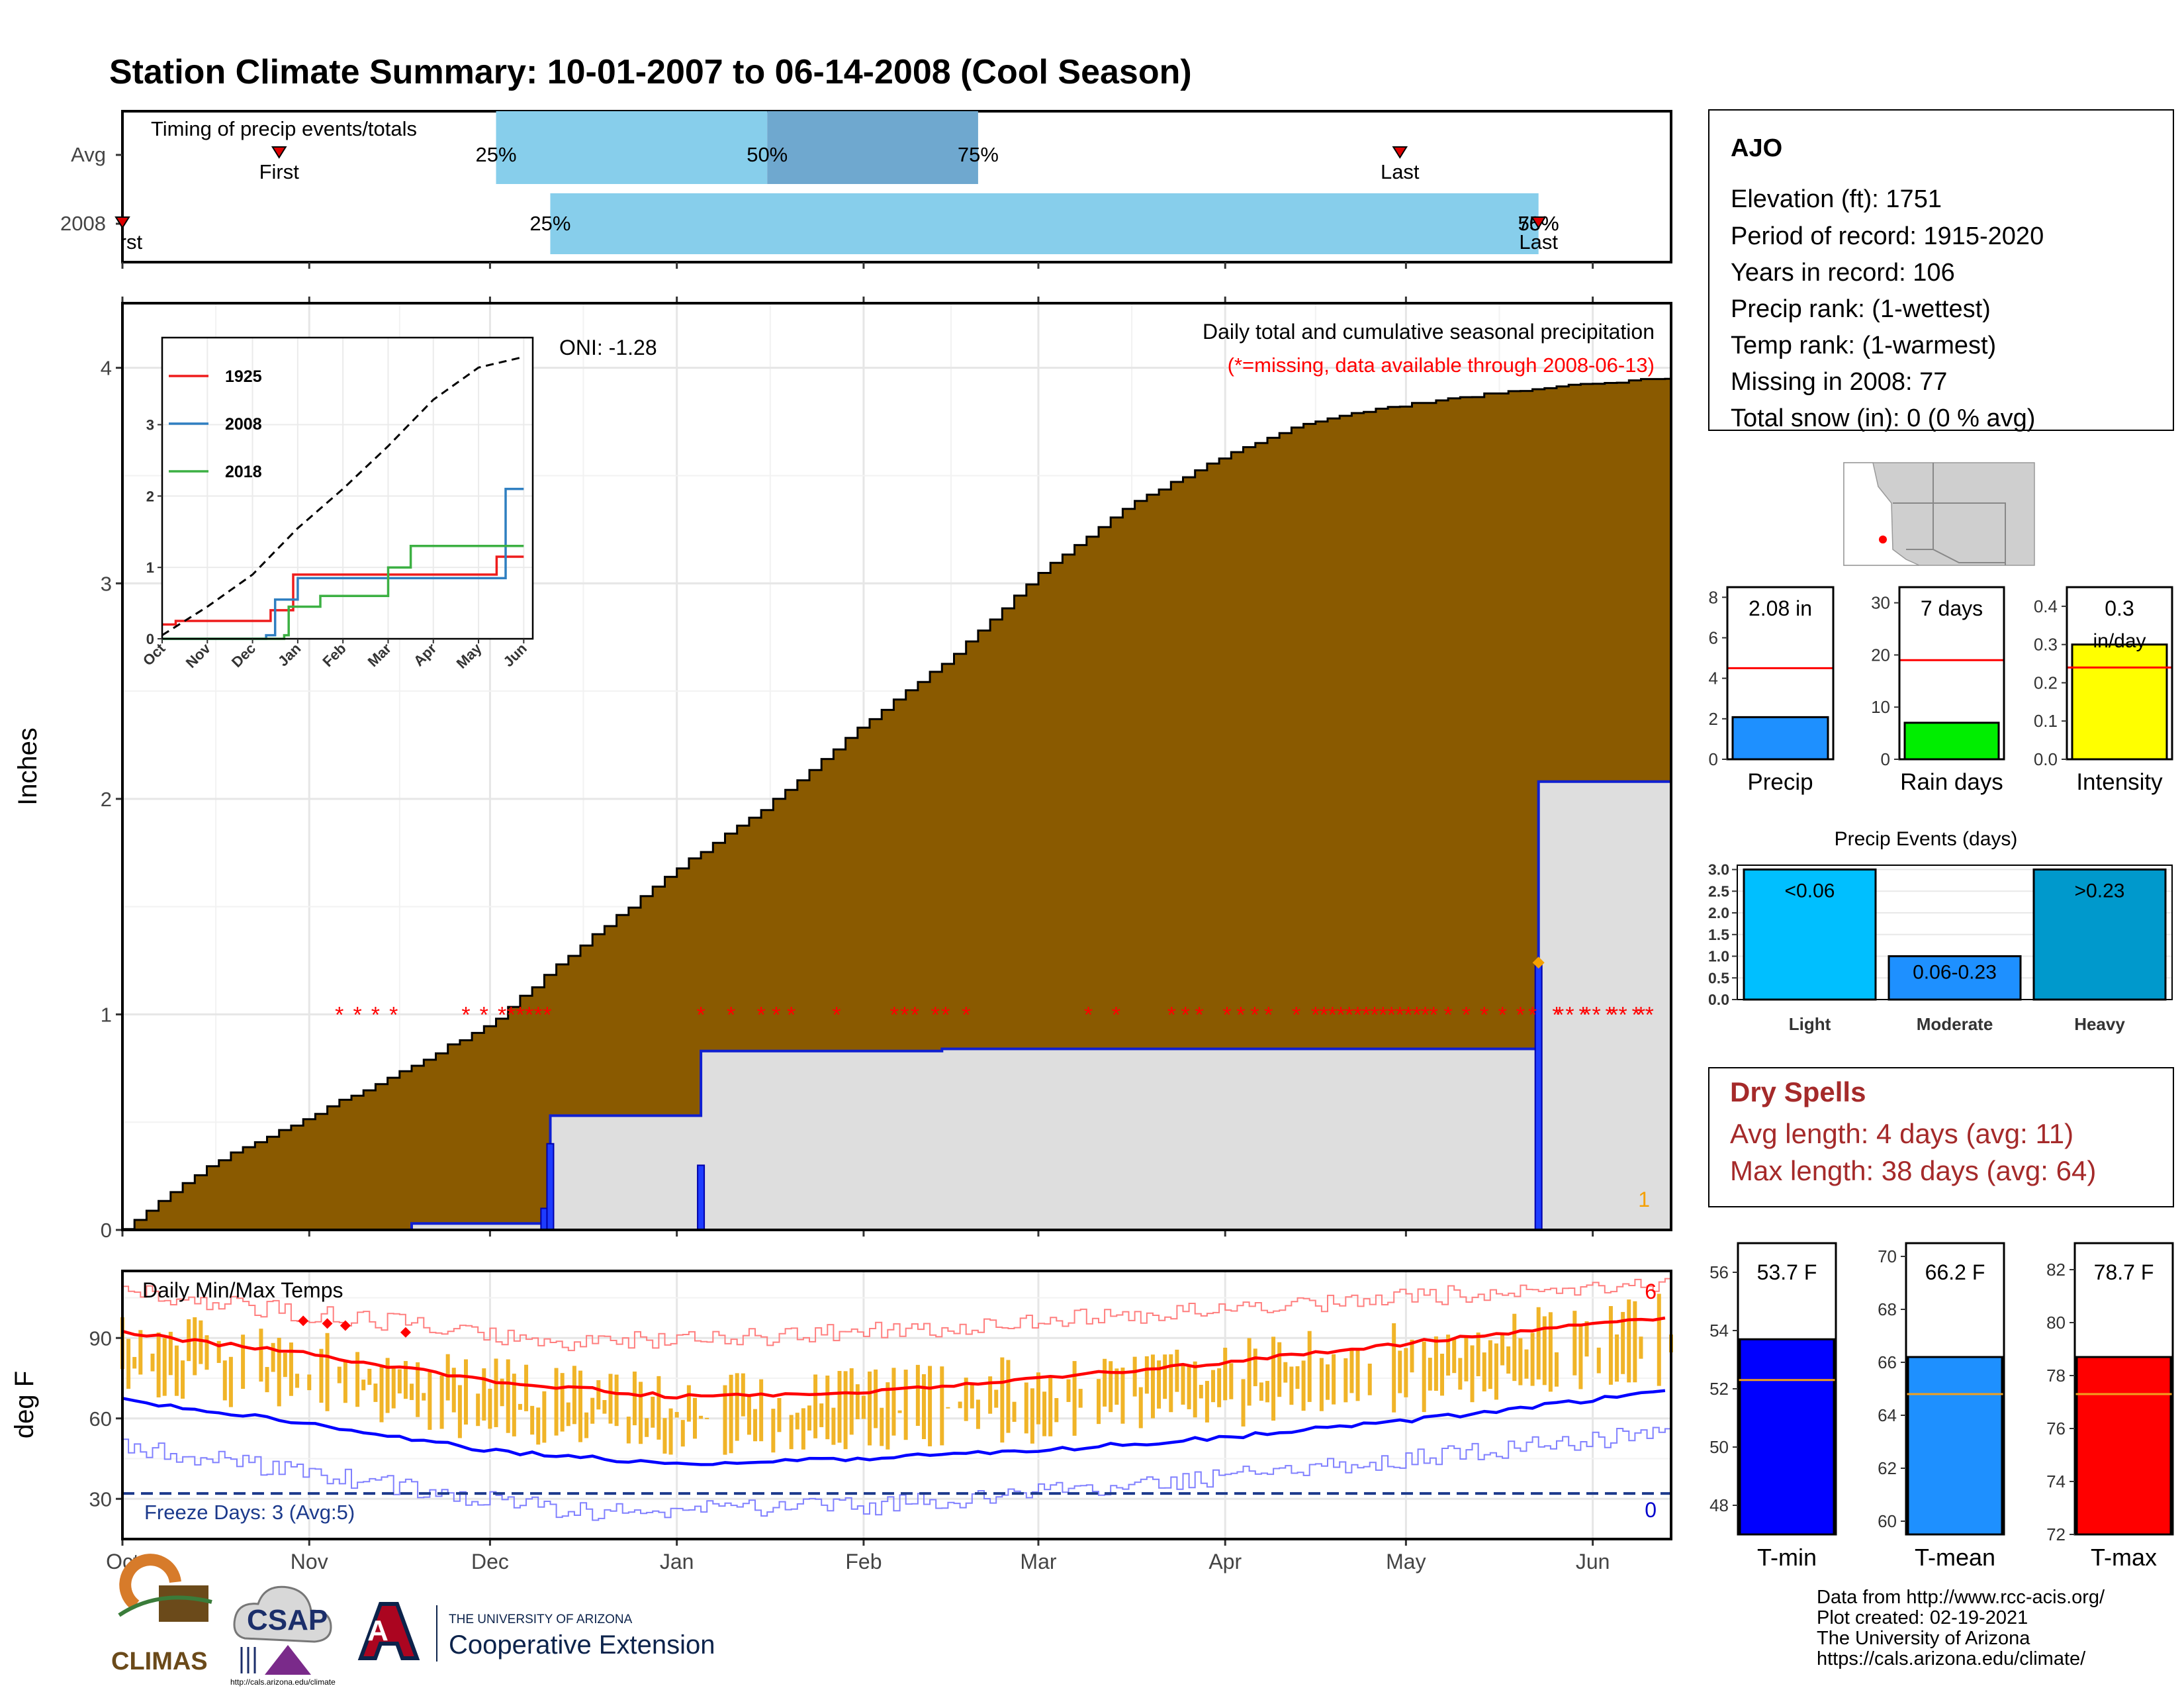 The image size is (2184, 1688). I want to click on temp-box-y-tick-label: 48, so click(1719, 1505).